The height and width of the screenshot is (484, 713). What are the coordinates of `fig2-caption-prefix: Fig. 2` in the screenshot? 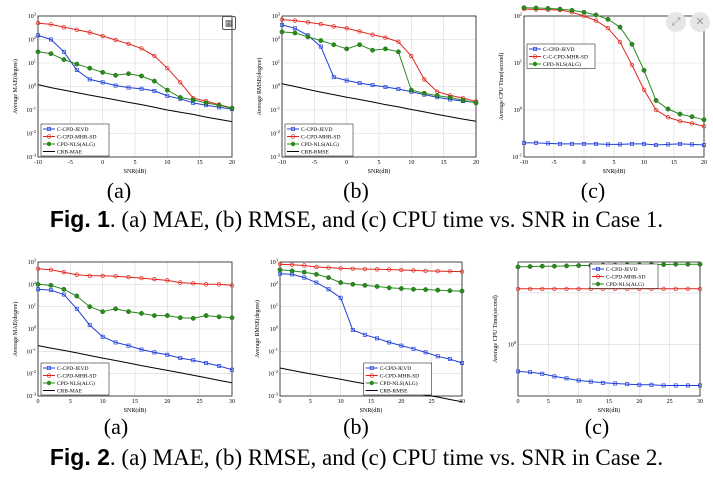 It's located at (79, 457).